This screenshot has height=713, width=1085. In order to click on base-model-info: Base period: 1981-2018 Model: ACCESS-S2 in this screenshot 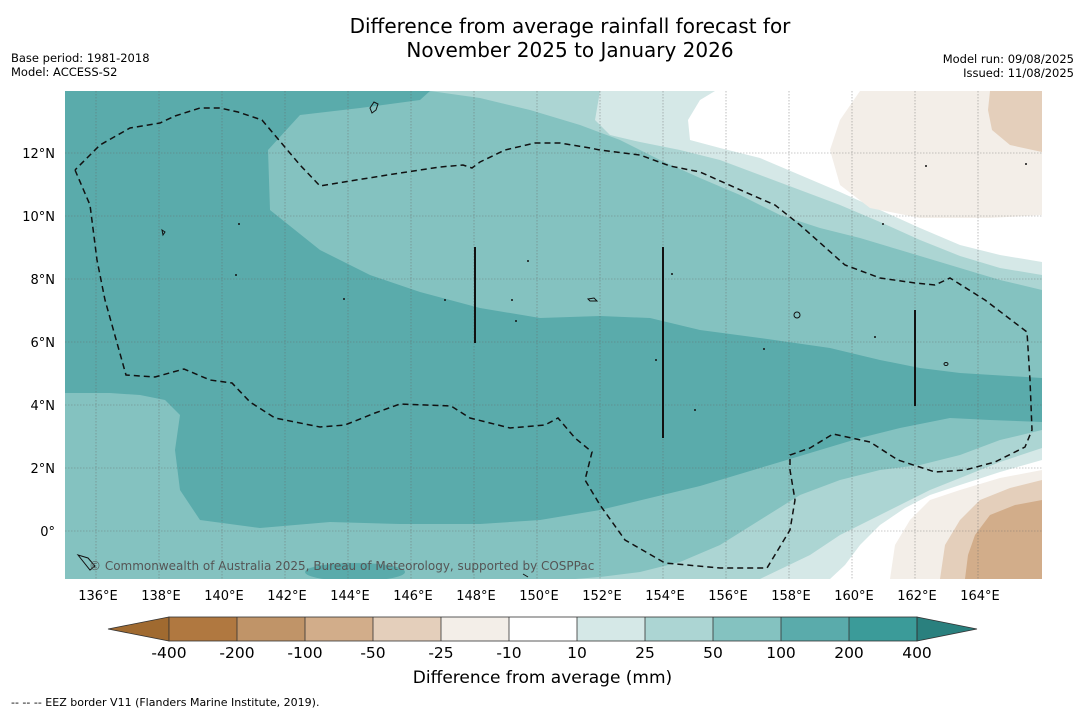, I will do `click(80, 65)`.